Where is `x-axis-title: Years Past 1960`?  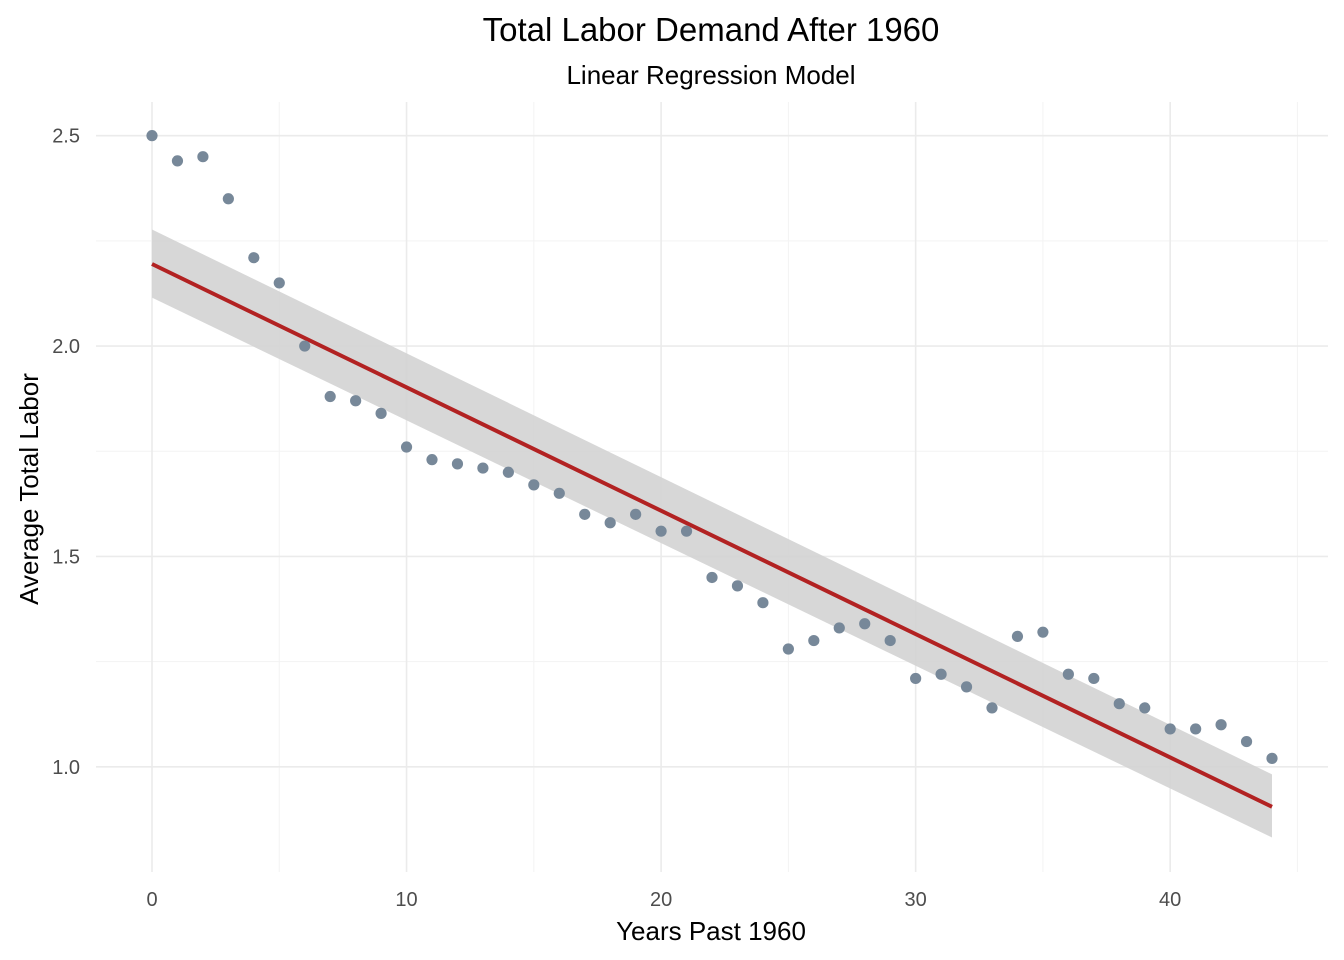 x-axis-title: Years Past 1960 is located at coordinates (711, 931).